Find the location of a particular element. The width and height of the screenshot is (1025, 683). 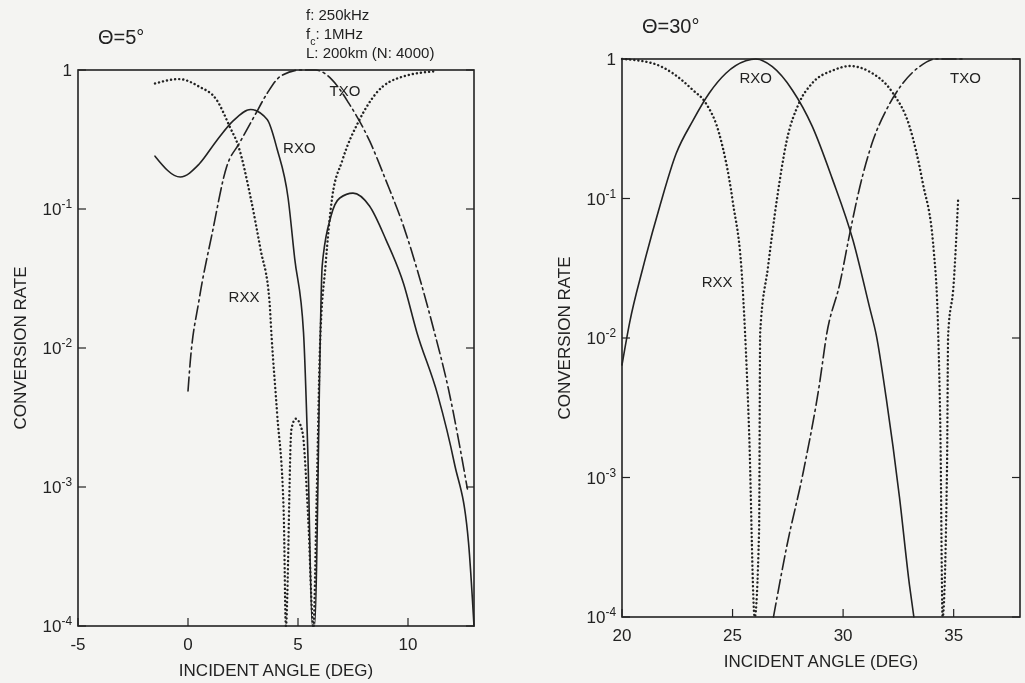

x-tick-label: 10 is located at coordinates (408, 644).